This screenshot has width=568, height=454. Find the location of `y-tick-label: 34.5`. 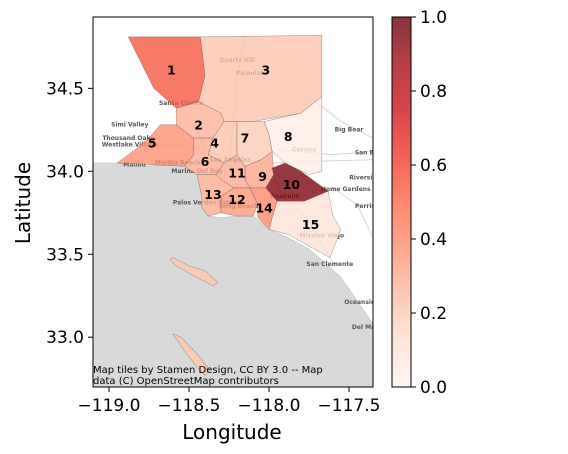

y-tick-label: 34.5 is located at coordinates (65, 89).